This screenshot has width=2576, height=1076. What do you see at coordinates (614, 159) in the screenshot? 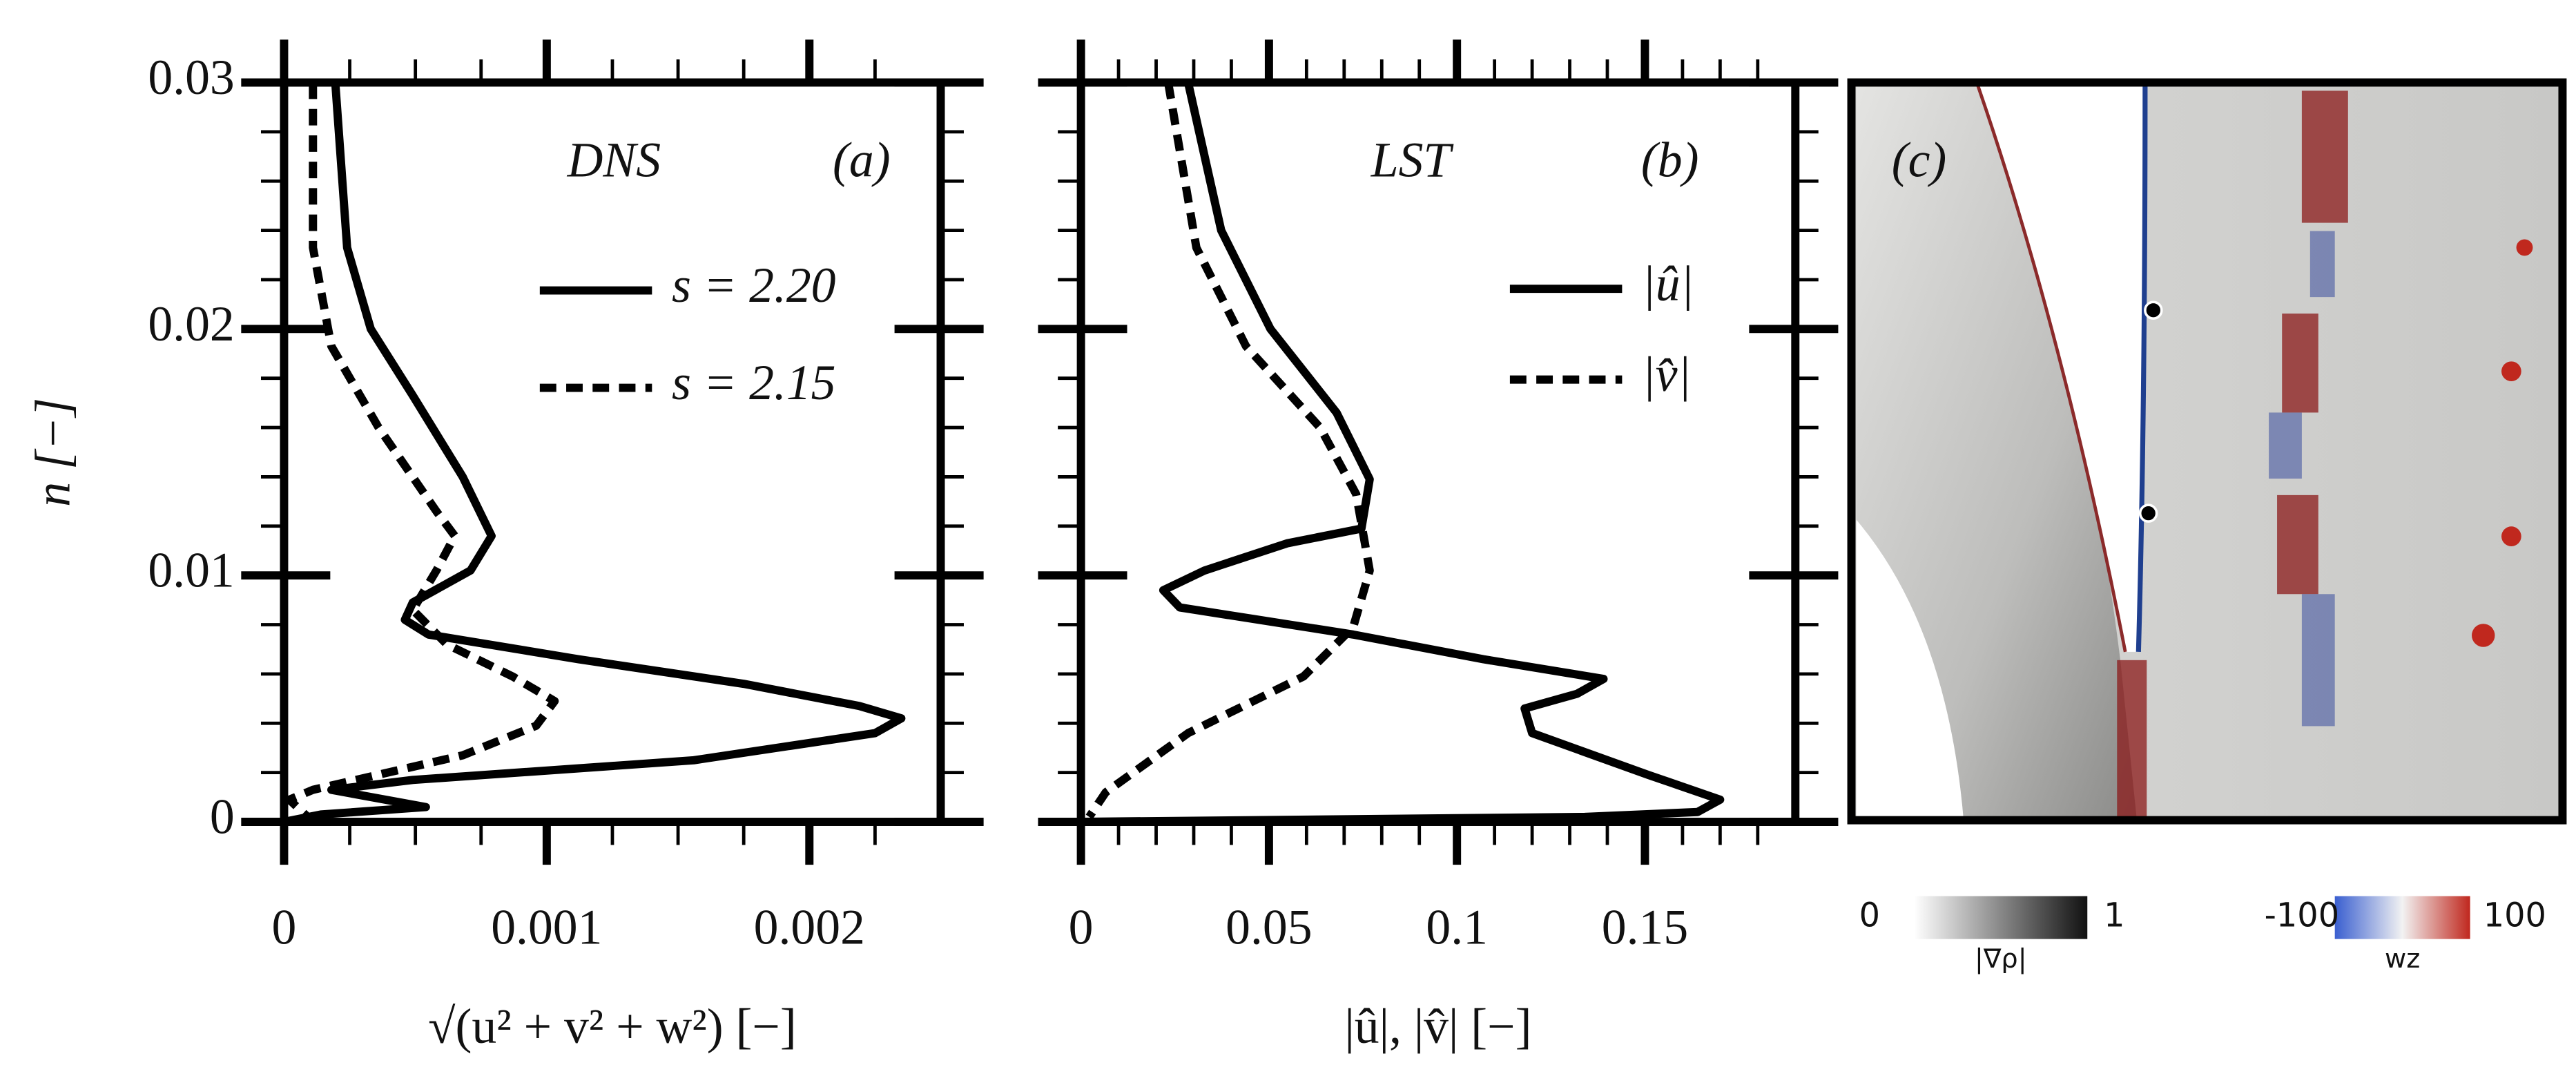
I see `annotation: DNS` at bounding box center [614, 159].